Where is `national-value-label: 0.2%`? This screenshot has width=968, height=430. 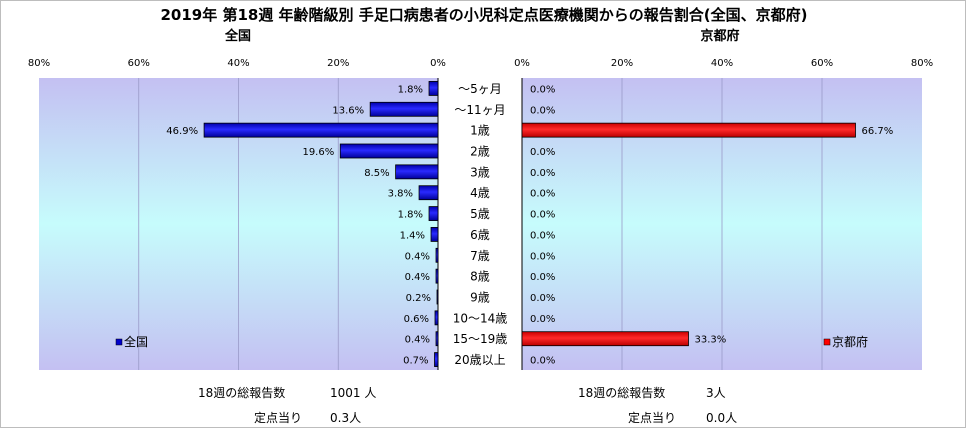 national-value-label: 0.2% is located at coordinates (418, 298).